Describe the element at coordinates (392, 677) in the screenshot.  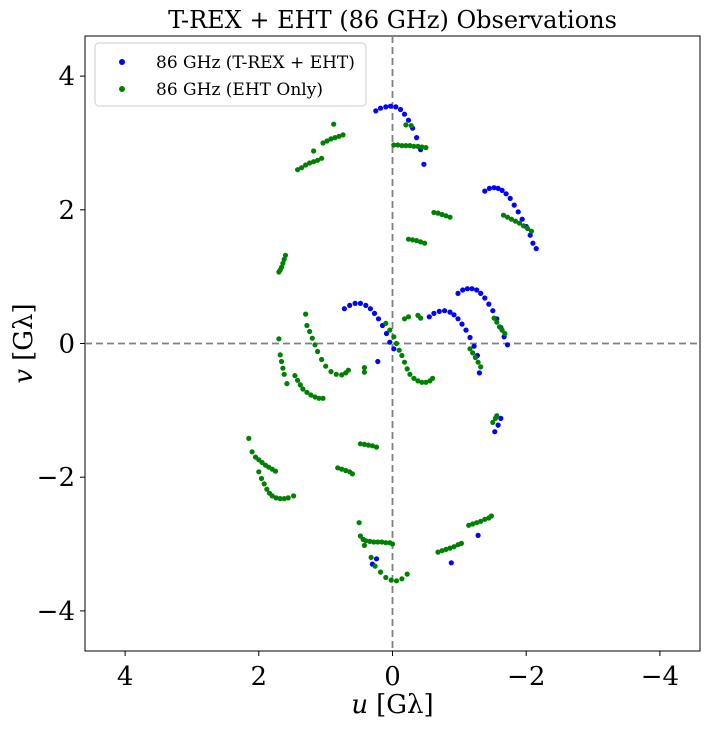
I see `x-tick-label: 0` at that location.